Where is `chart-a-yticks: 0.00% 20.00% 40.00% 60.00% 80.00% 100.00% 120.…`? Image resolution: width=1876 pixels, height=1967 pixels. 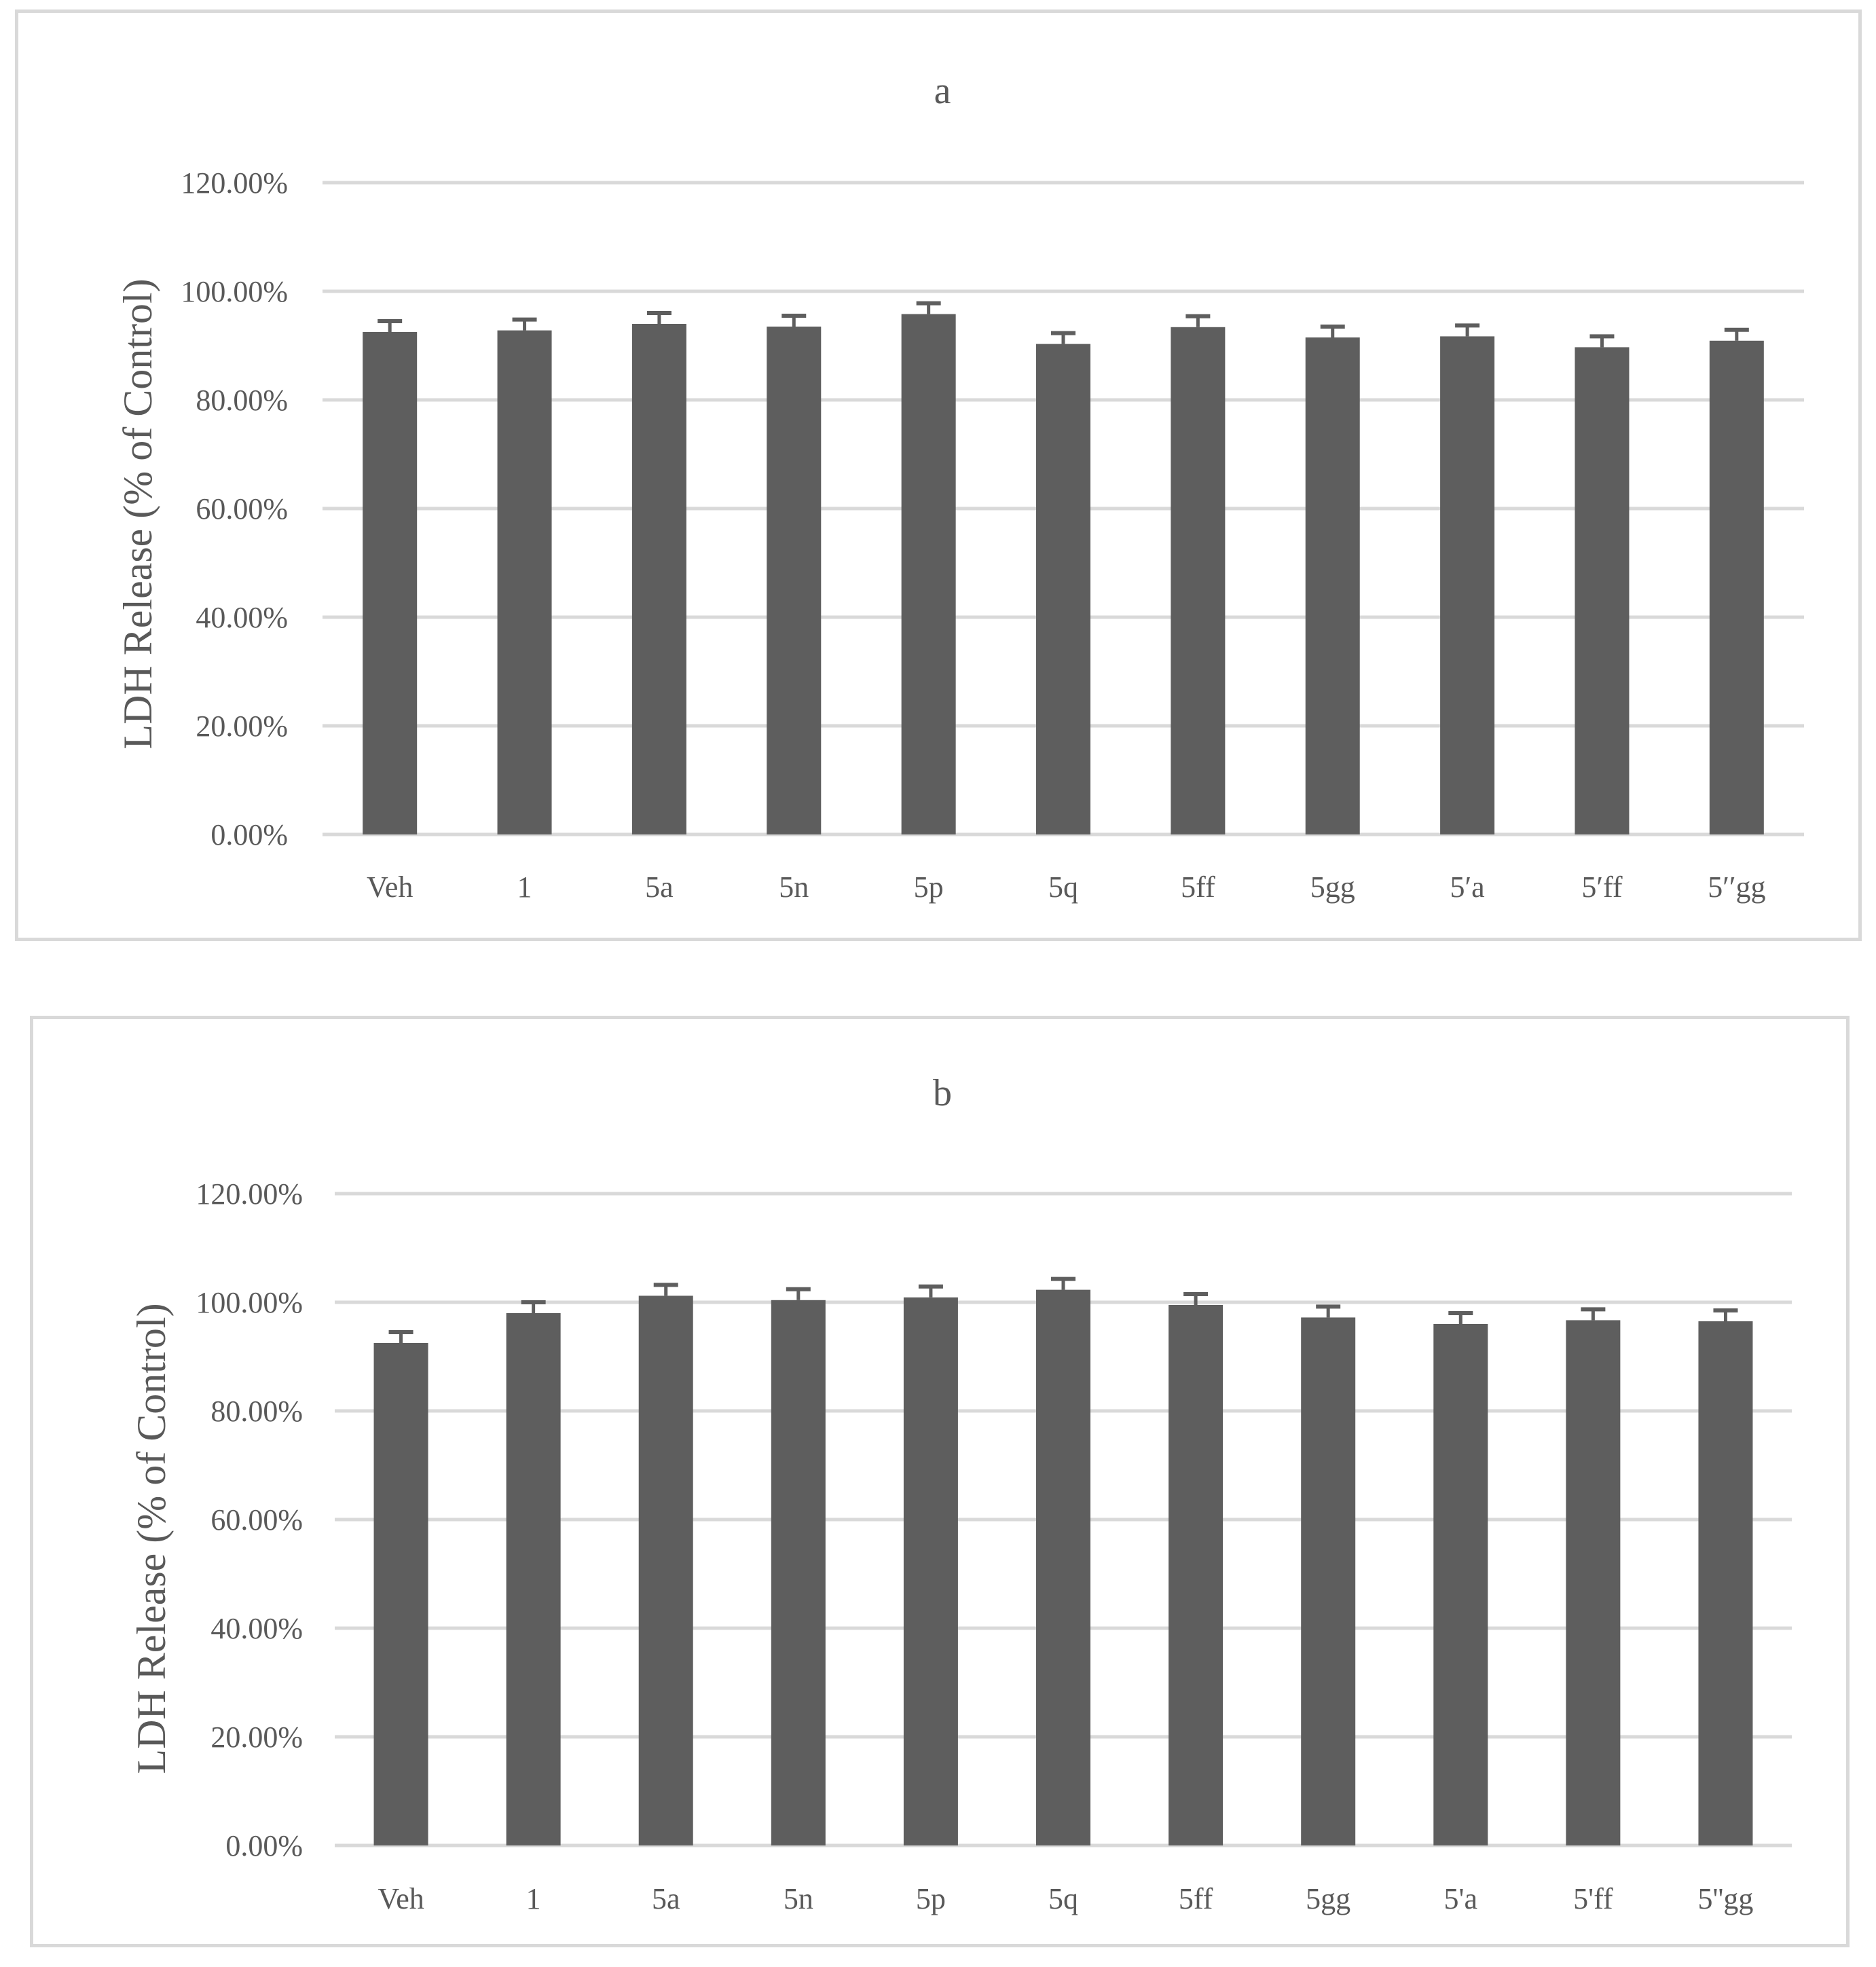
chart-a-yticks: 0.00% 20.00% 40.00% 60.00% 80.00% 100.00% 120.… is located at coordinates (234, 509).